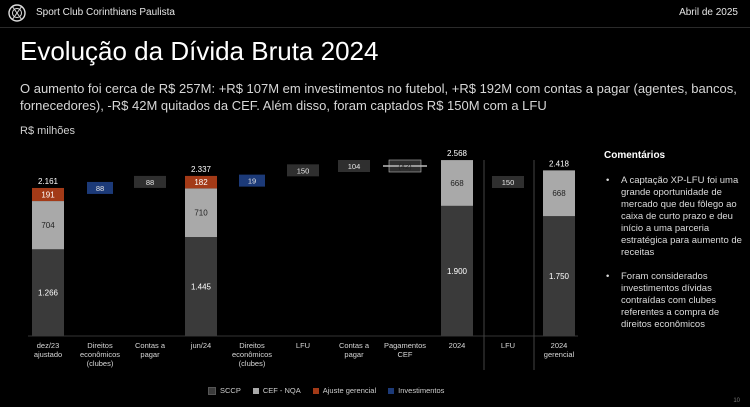 The width and height of the screenshot is (750, 407). What do you see at coordinates (559, 354) in the screenshot?
I see `category-label: gerencial` at bounding box center [559, 354].